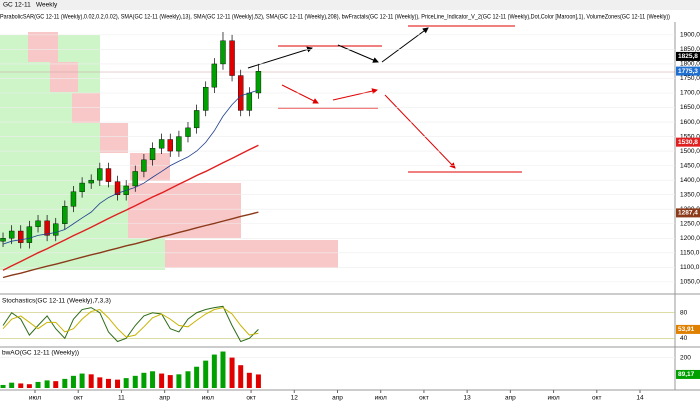 Image resolution: width=700 pixels, height=403 pixels. I want to click on forecast-annotations, so click(384, 99).